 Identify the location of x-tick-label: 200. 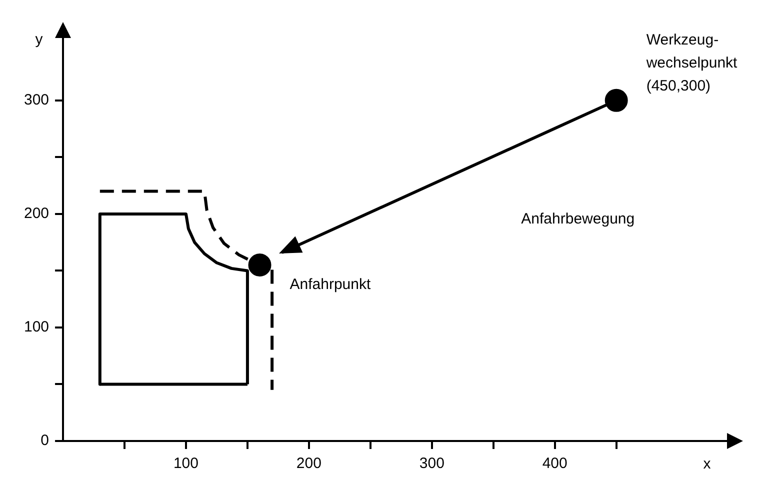
(309, 463).